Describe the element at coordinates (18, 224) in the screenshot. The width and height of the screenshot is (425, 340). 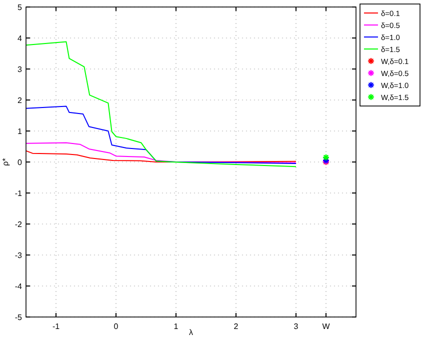
I see `y-tick-label: -2` at that location.